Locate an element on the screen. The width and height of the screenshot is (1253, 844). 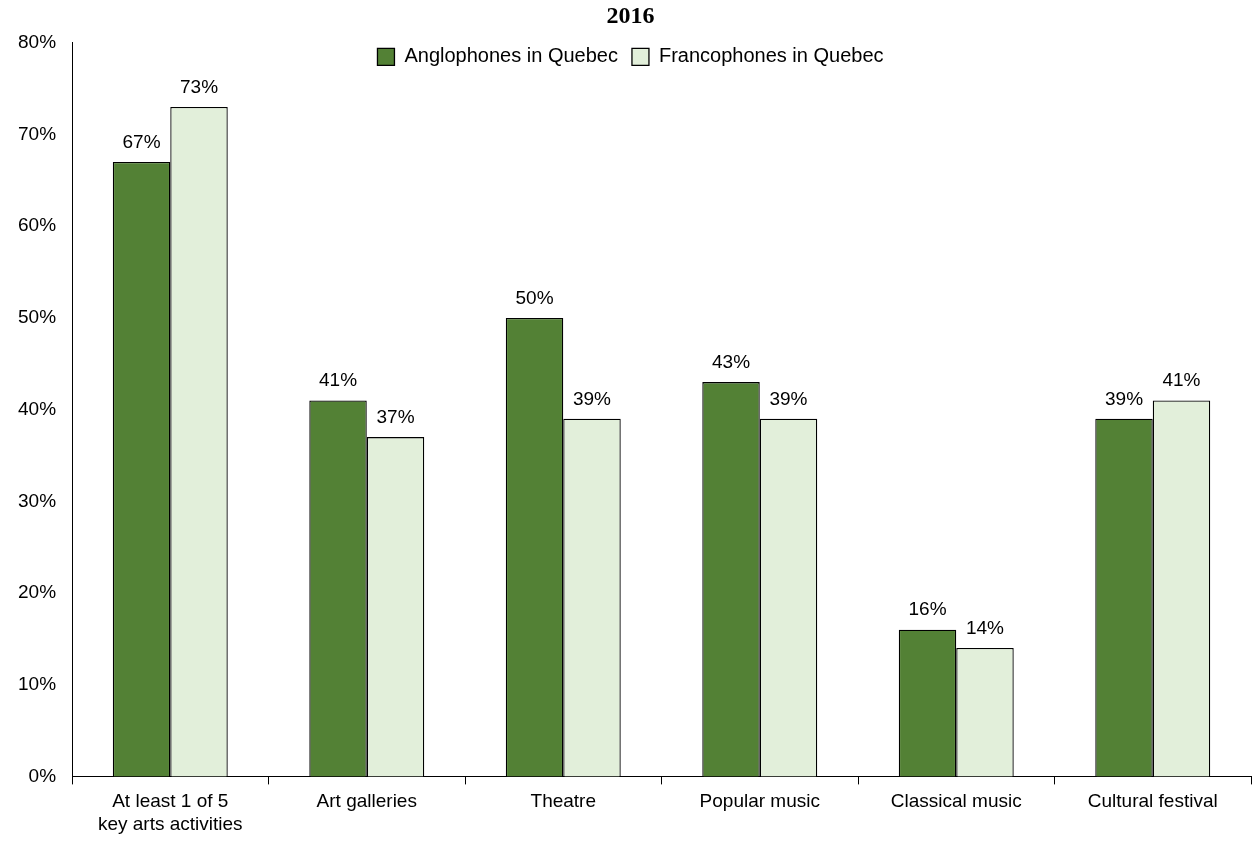
x-tick-label: Cultural festival is located at coordinates (1152, 801).